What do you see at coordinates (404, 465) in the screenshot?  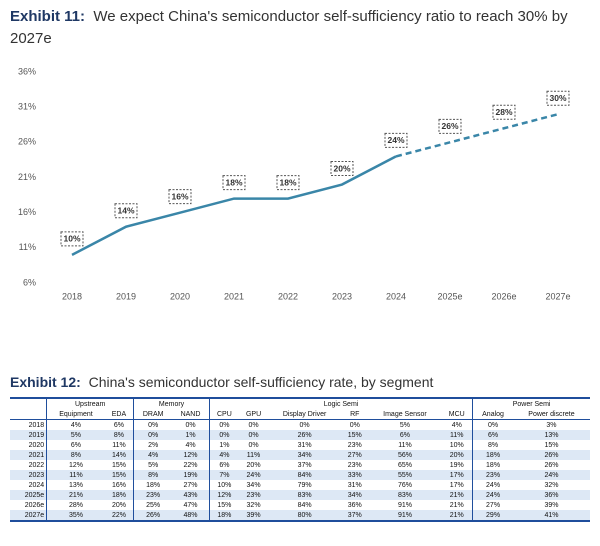 I see `cell: 65%` at bounding box center [404, 465].